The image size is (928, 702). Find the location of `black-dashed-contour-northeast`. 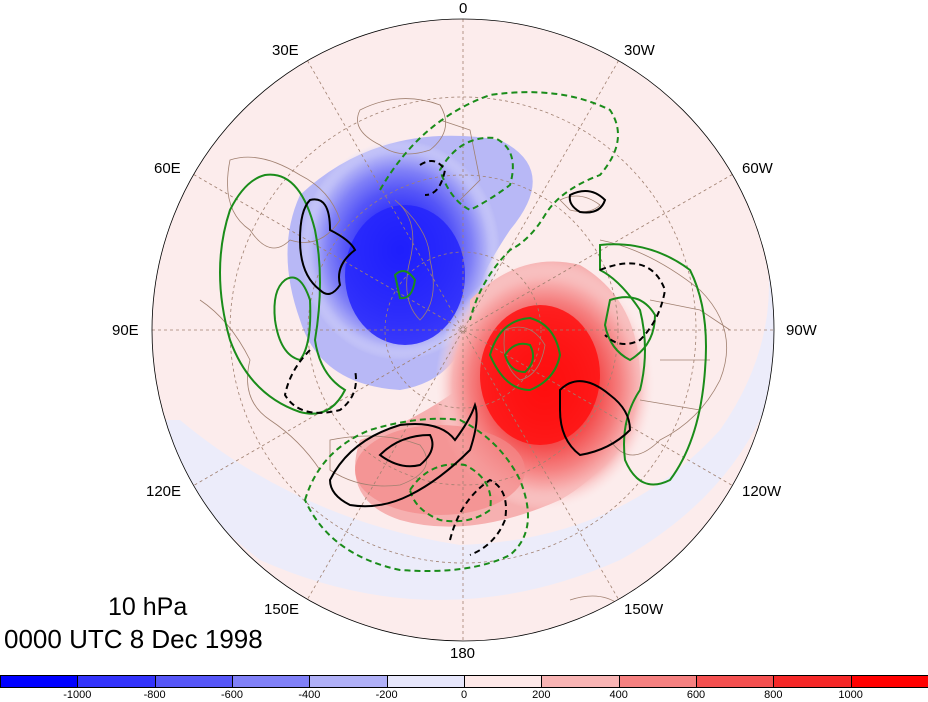

black-dashed-contour-northeast is located at coordinates (633, 303).